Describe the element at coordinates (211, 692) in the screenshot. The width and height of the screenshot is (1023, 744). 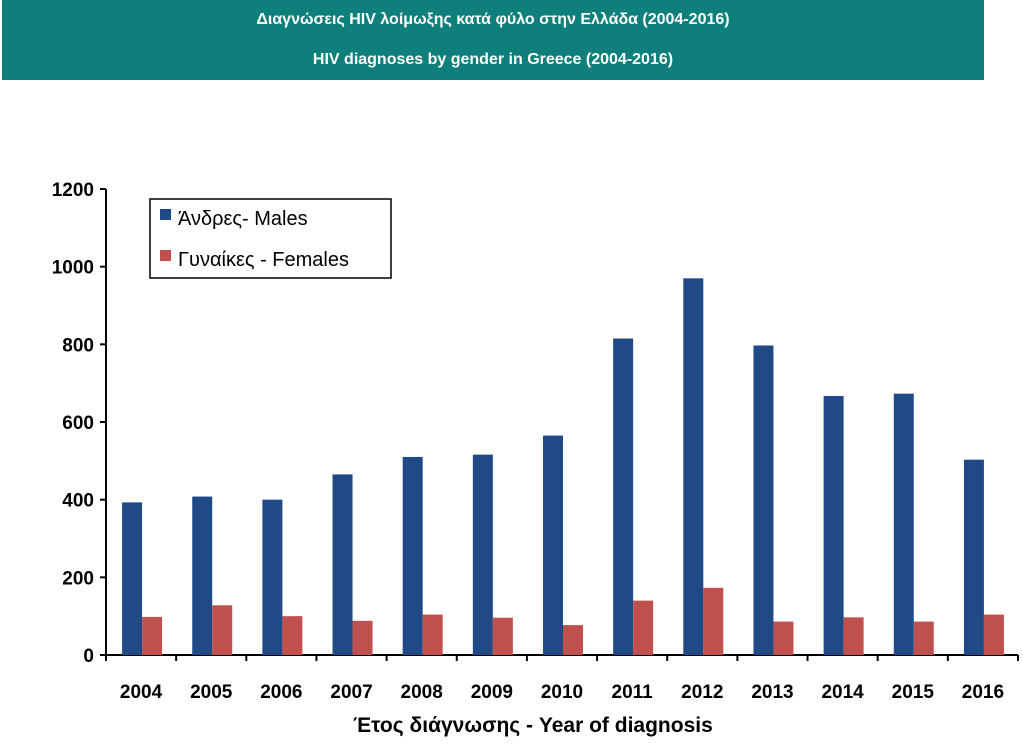
I see `x-tick-label: 2005` at that location.